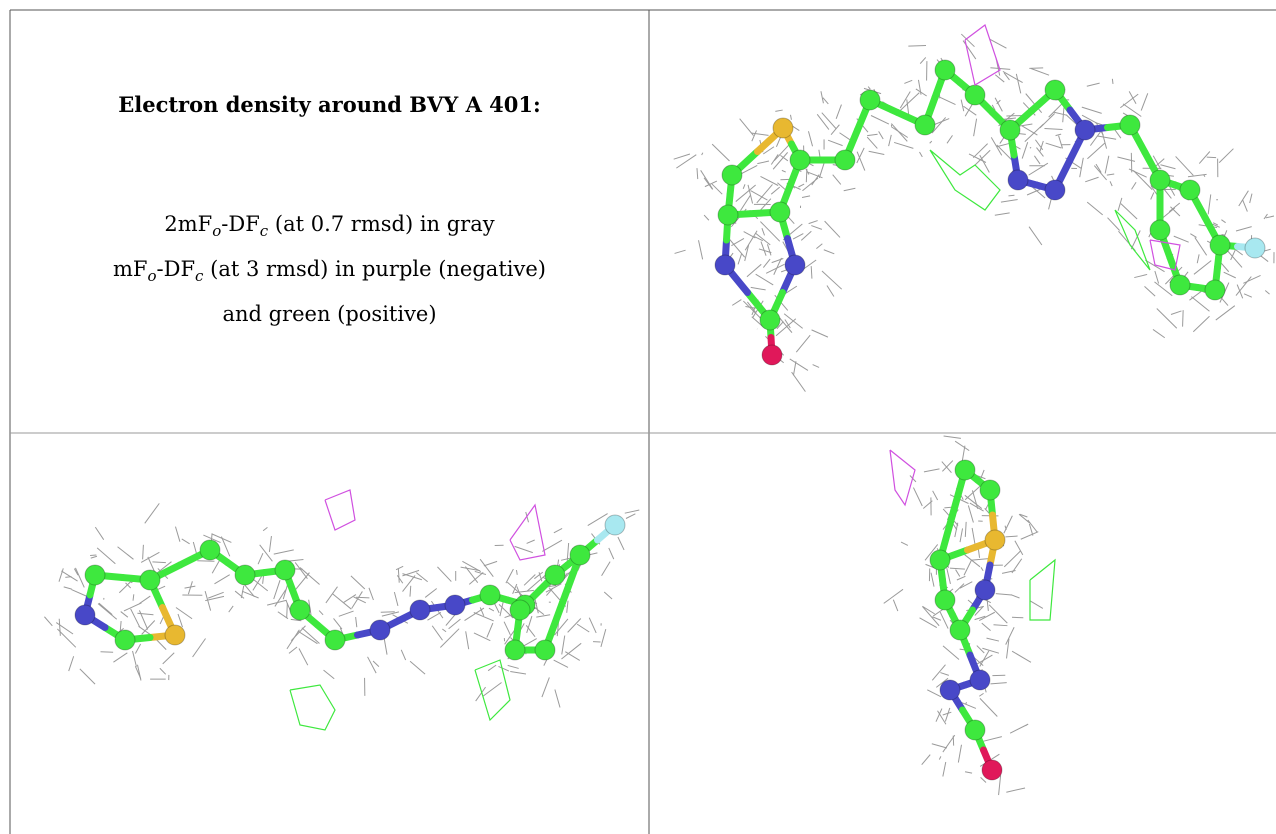  Describe the element at coordinates (965, 180) in the screenshot. I see `positive-mesh` at that location.